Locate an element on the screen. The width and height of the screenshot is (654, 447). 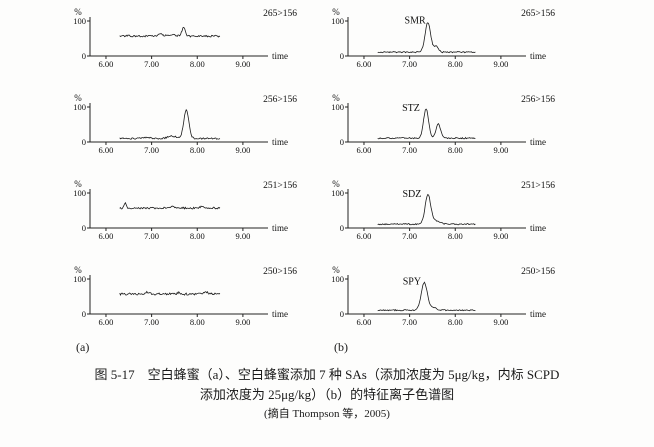
panel-b4: % 100 0 6.00 7.00 8.00 9.00 time 250>156 SPY is located at coordinates (434, 299).